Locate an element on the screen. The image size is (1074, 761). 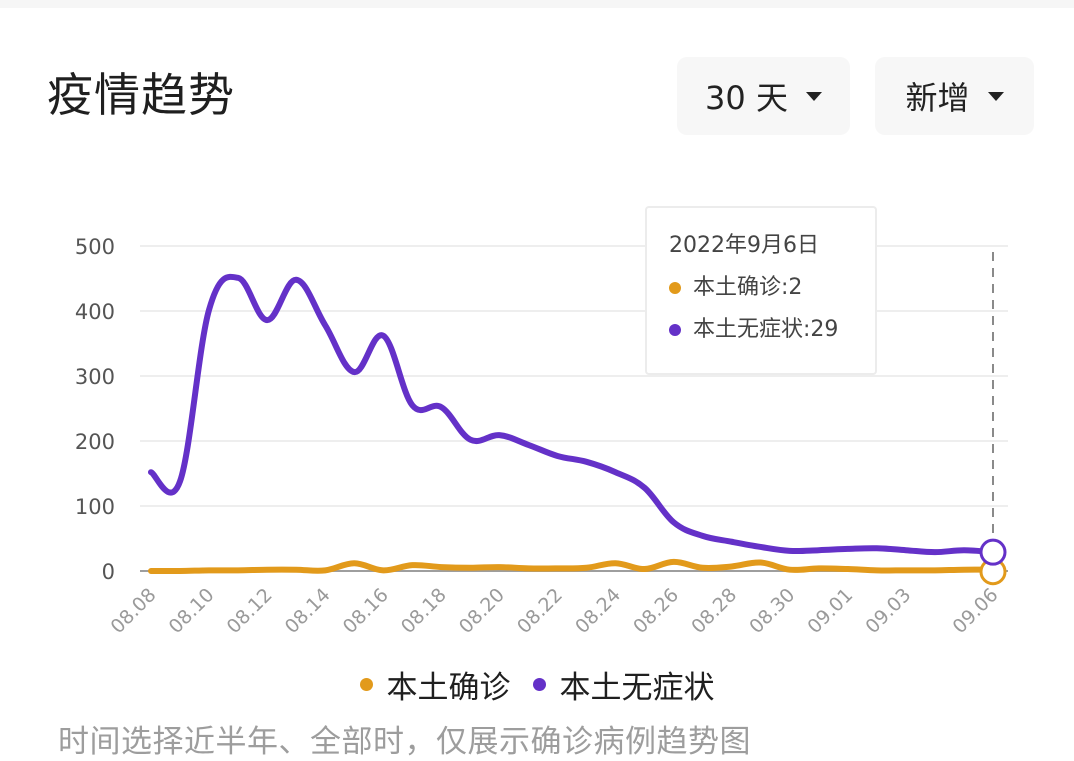
type-dropdown-label: 新增 is located at coordinates (937, 98).